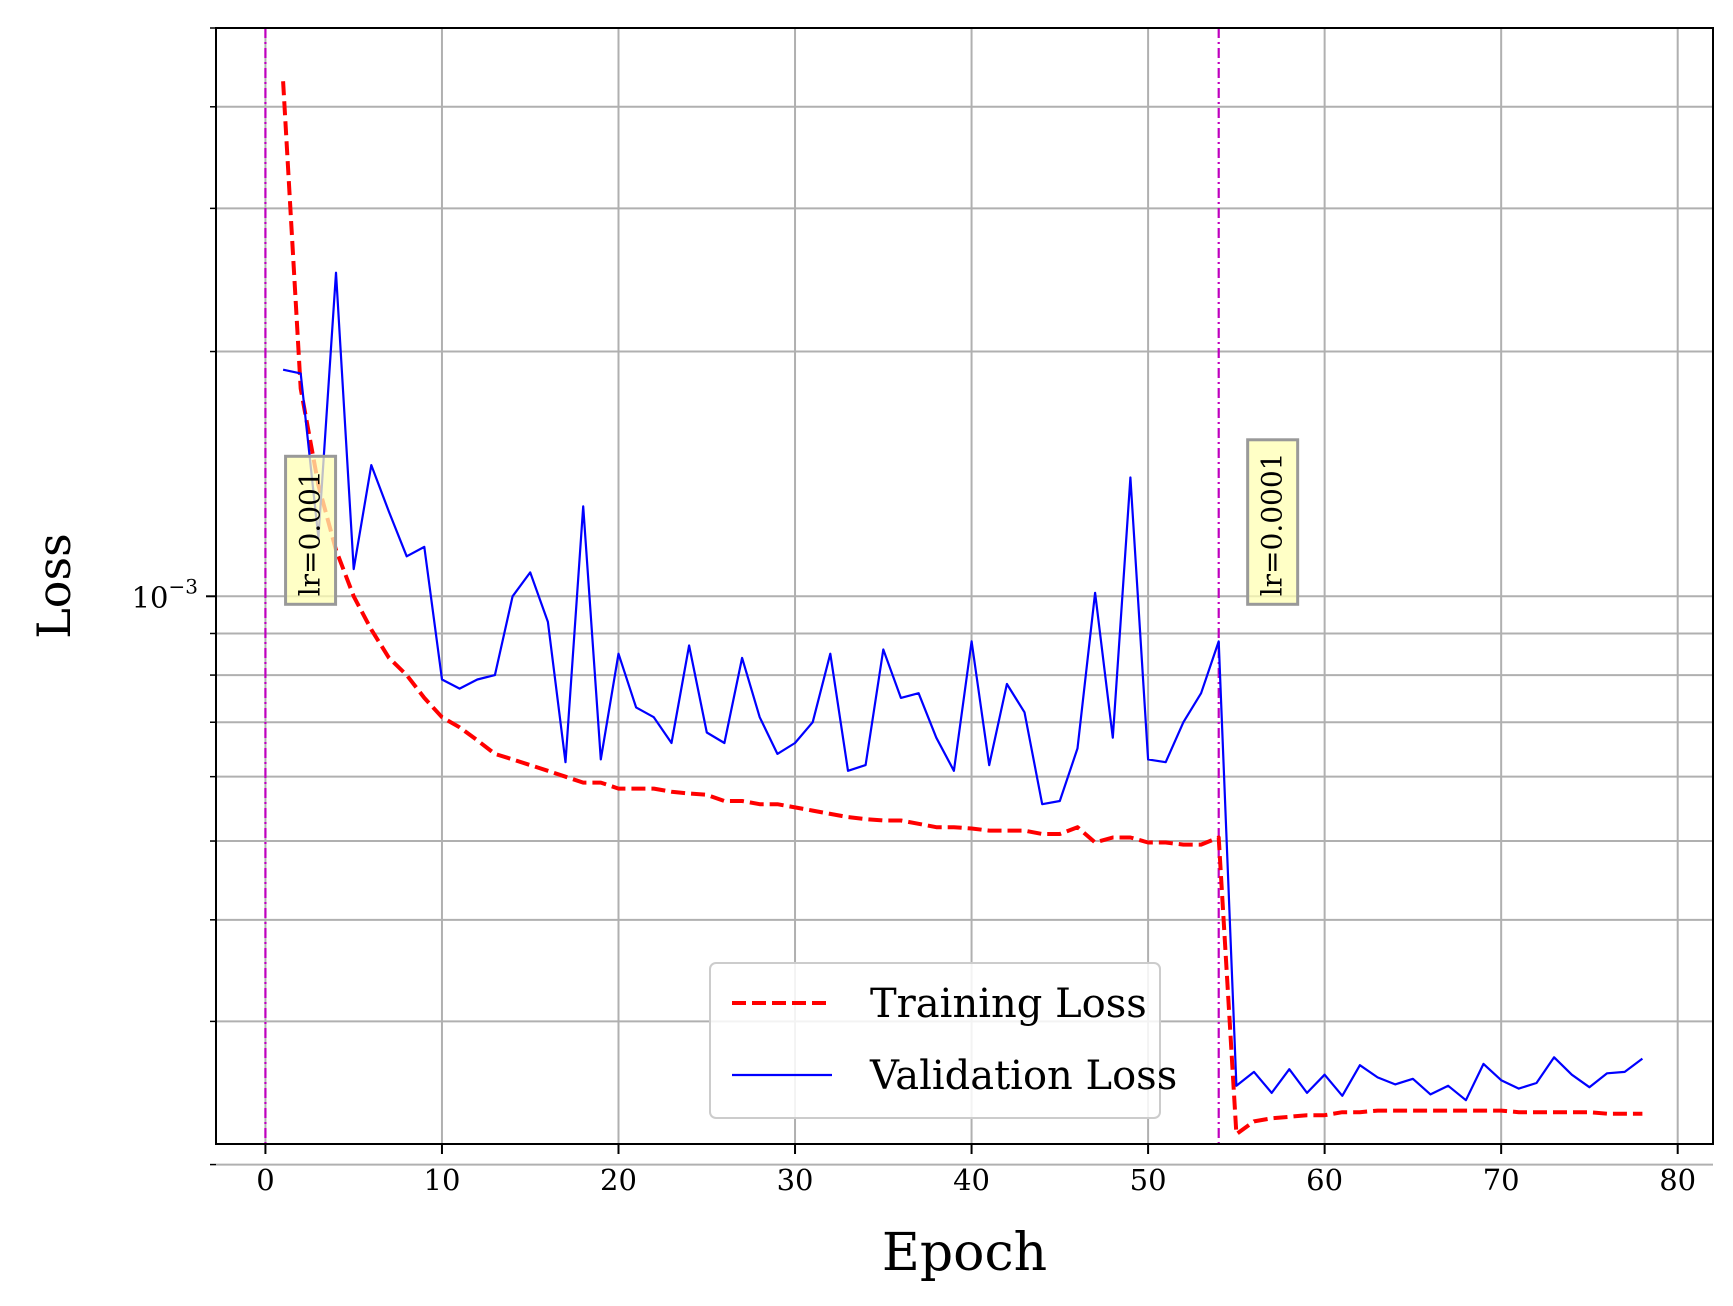  I want to click on x-tick-label: 40, so click(971, 1180).